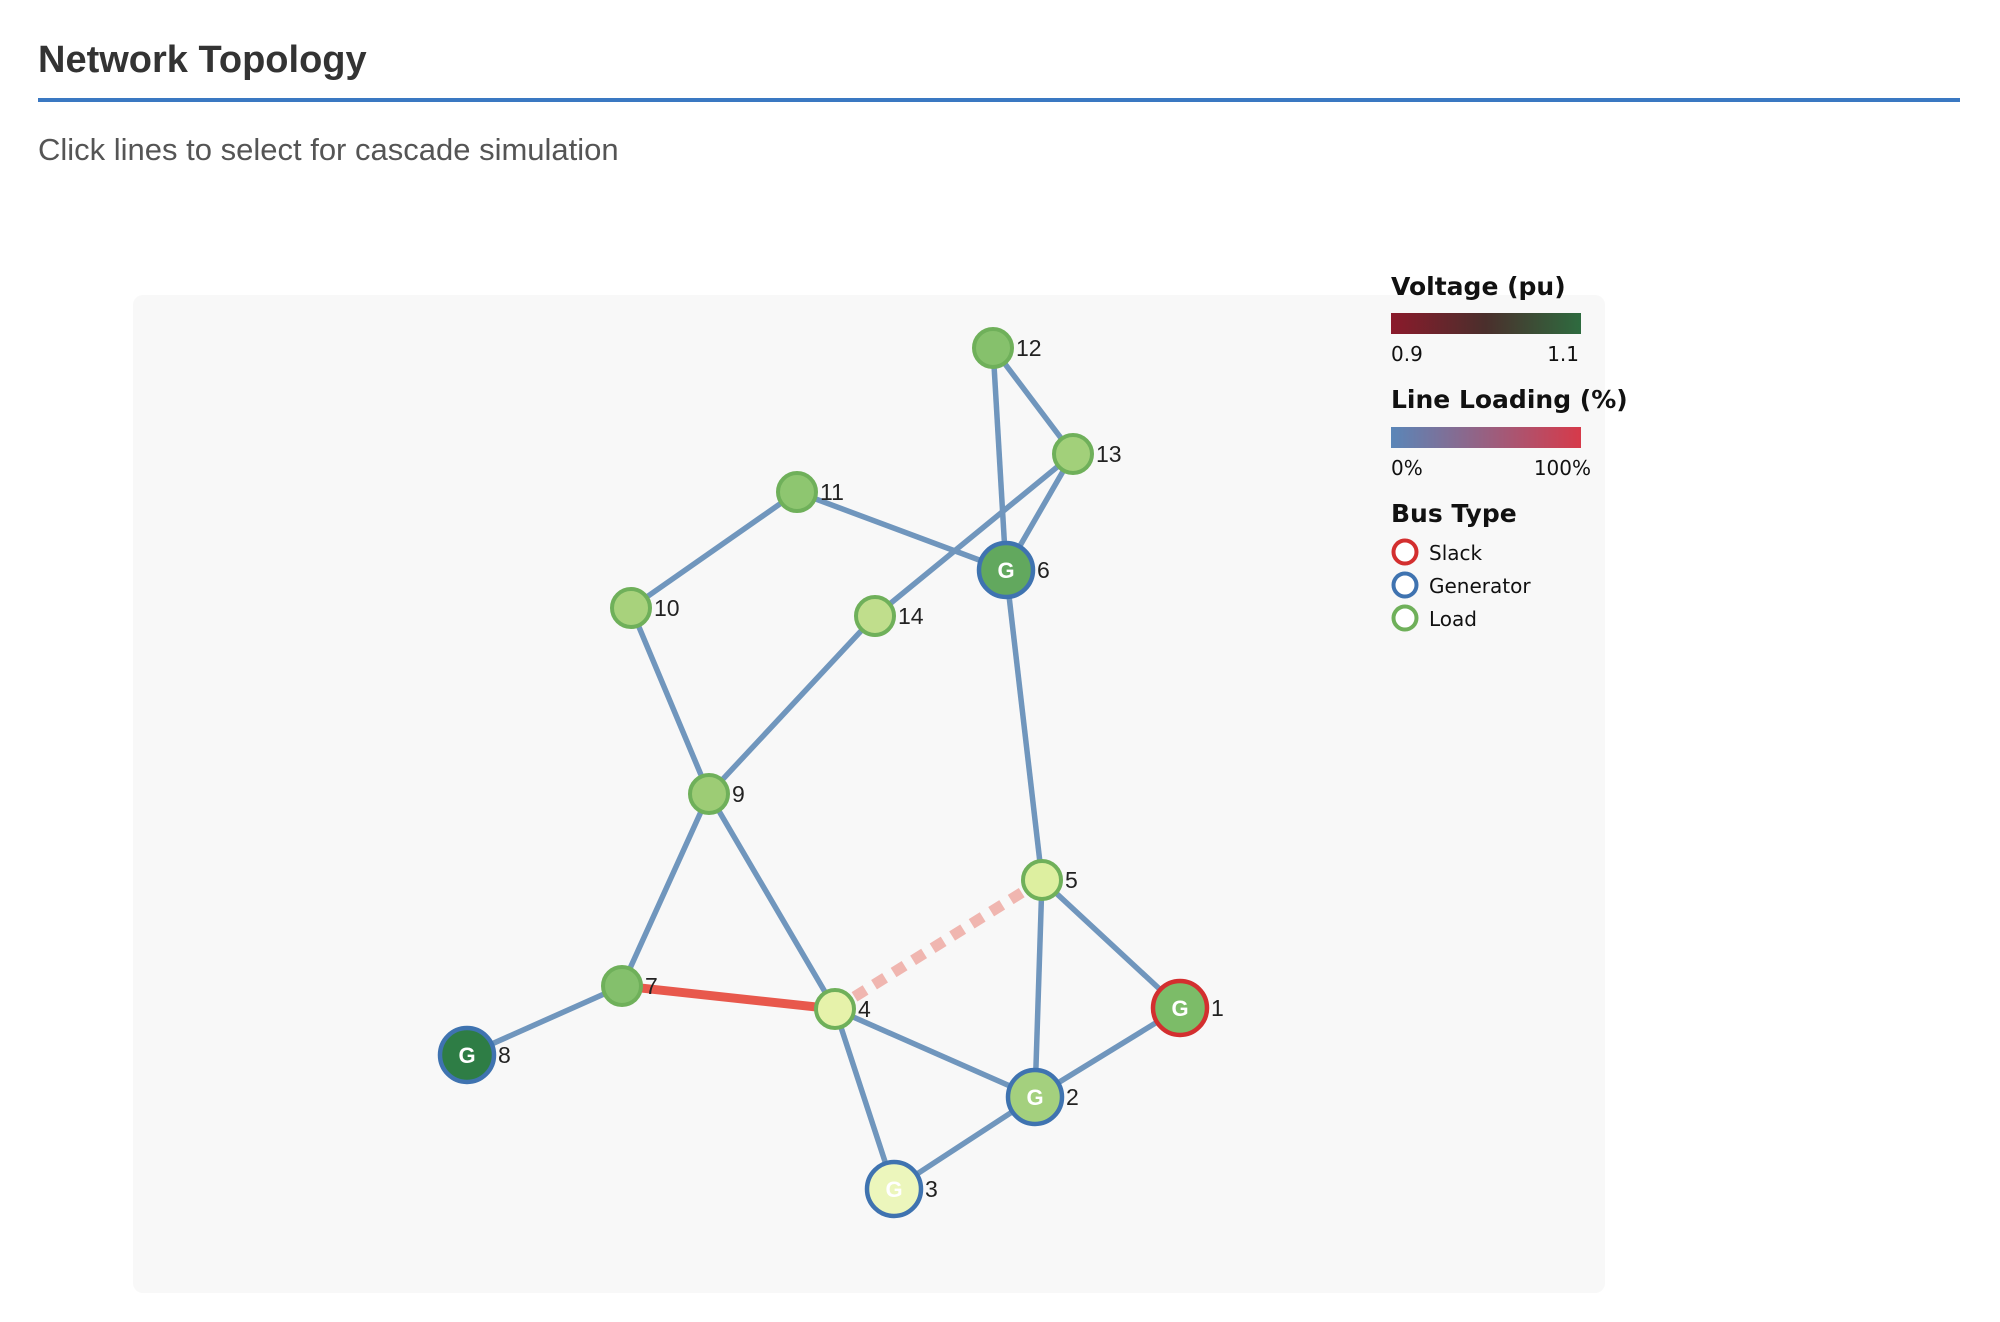 The image size is (2000, 1322). Describe the element at coordinates (667, 608) in the screenshot. I see `bus-10-label: 10` at that location.